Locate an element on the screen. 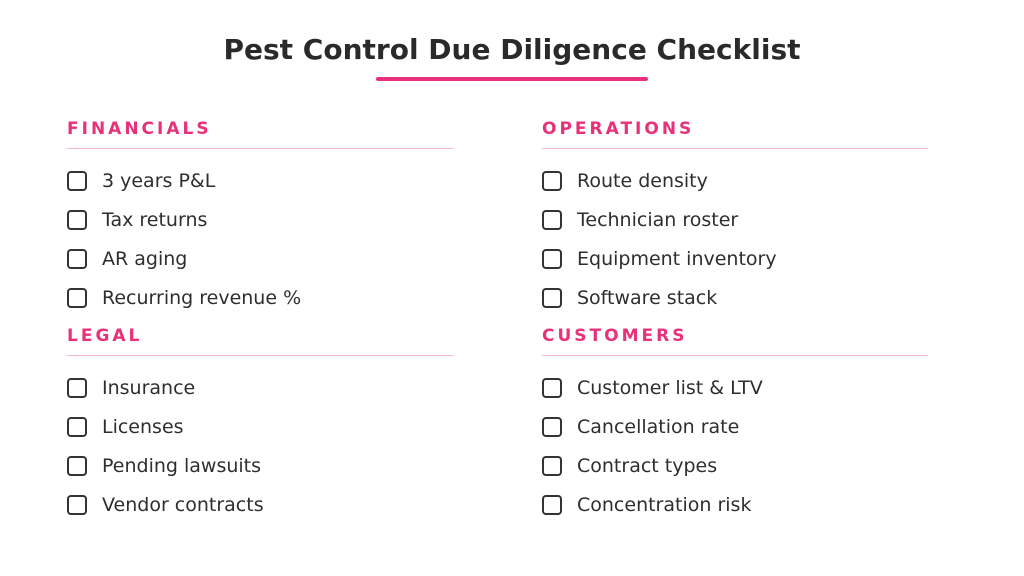 This screenshot has height=576, width=1024. checklist-item: AR aging is located at coordinates (260, 258).